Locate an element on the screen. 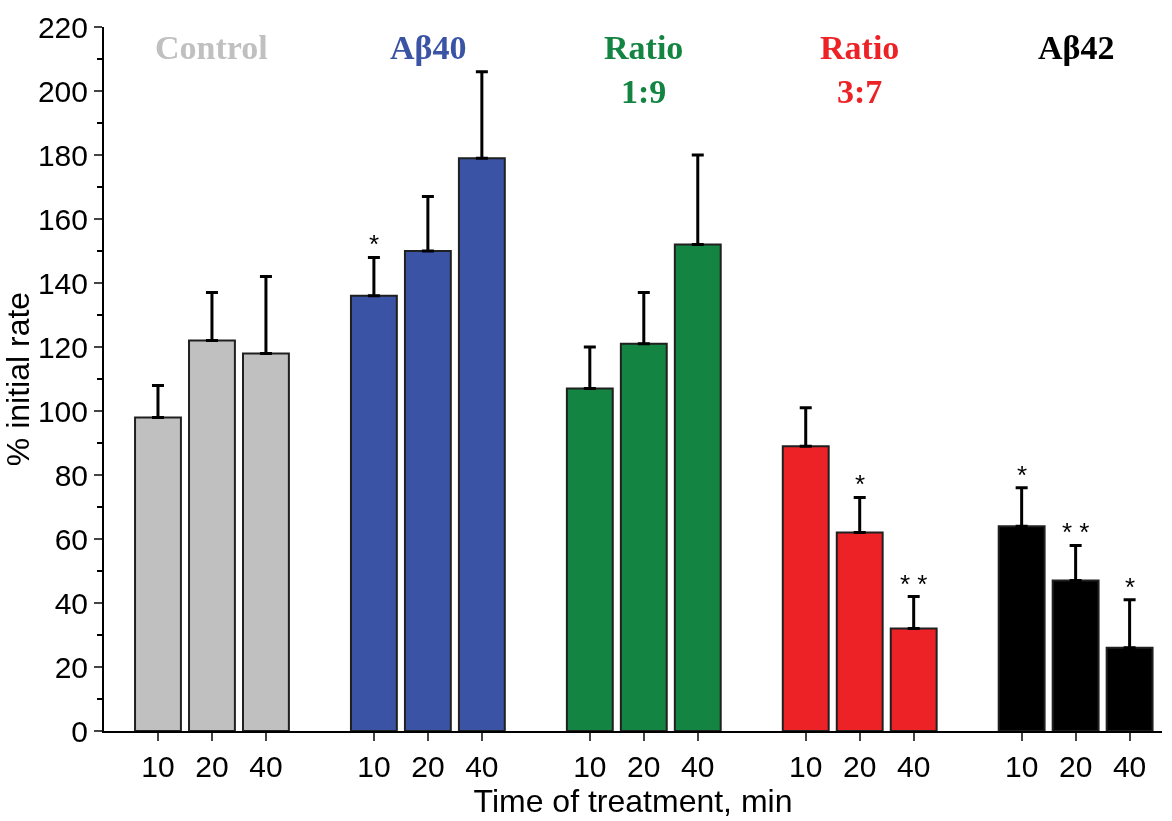 This screenshot has height=821, width=1172. text: Ratio 1:9 is located at coordinates (644, 70).